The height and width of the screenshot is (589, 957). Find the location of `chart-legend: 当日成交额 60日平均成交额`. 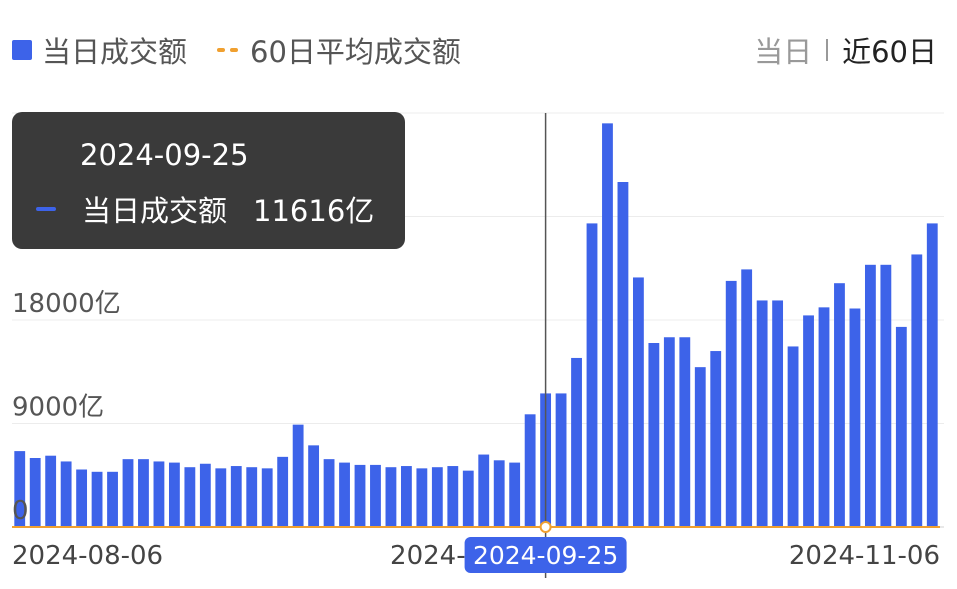

chart-legend: 当日成交额 60日平均成交额 is located at coordinates (251, 50).